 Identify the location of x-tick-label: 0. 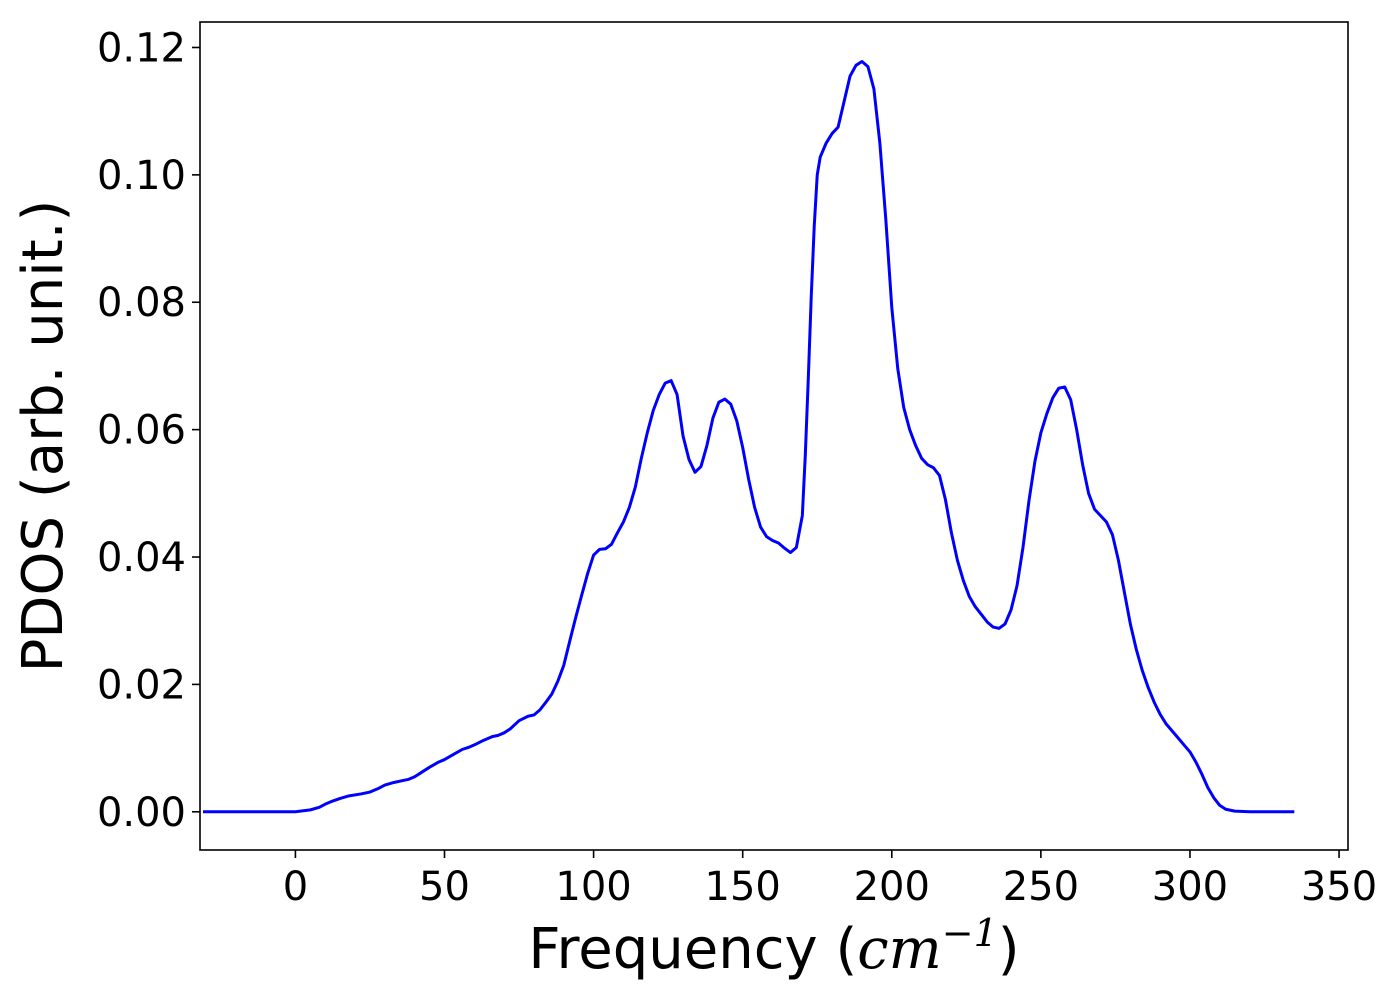
(295, 887).